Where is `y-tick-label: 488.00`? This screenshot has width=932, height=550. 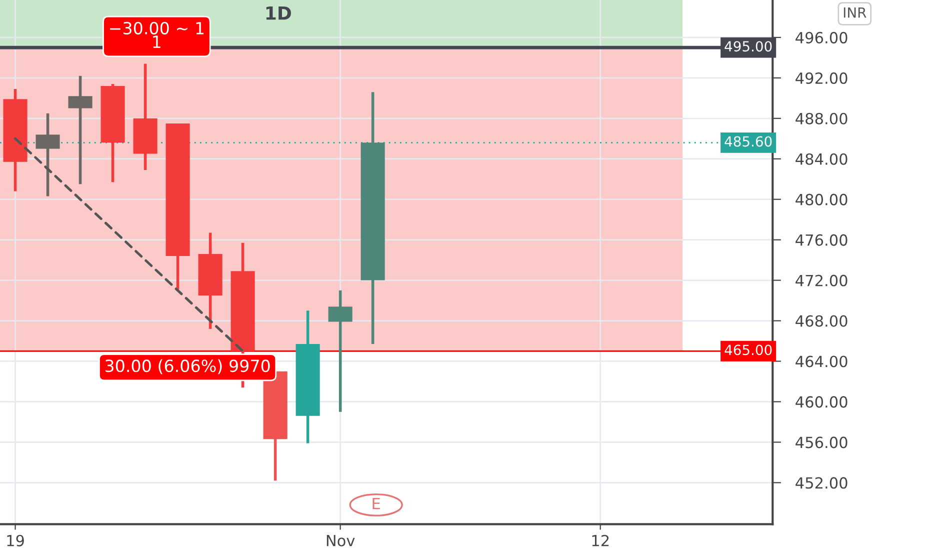
y-tick-label: 488.00 is located at coordinates (822, 118).